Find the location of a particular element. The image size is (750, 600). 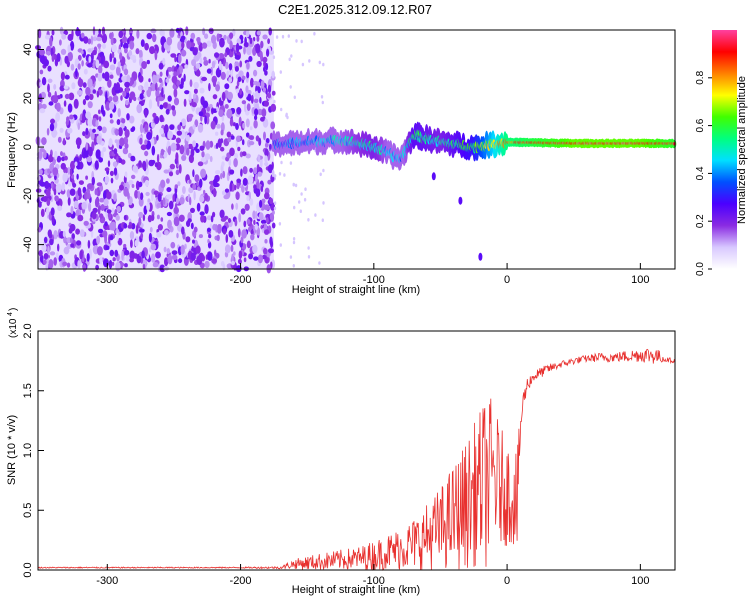

y-tick-label: -20 is located at coordinates (28, 196).